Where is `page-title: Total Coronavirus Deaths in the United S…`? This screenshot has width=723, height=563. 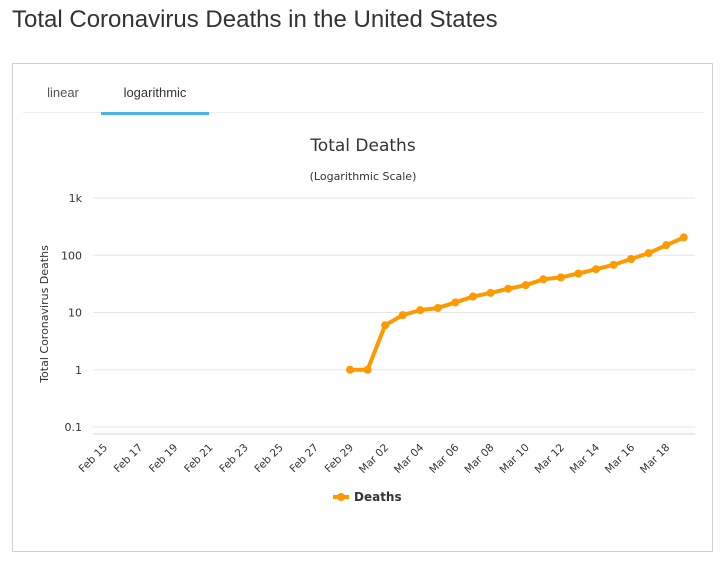
page-title: Total Coronavirus Deaths in the United S… is located at coordinates (255, 19).